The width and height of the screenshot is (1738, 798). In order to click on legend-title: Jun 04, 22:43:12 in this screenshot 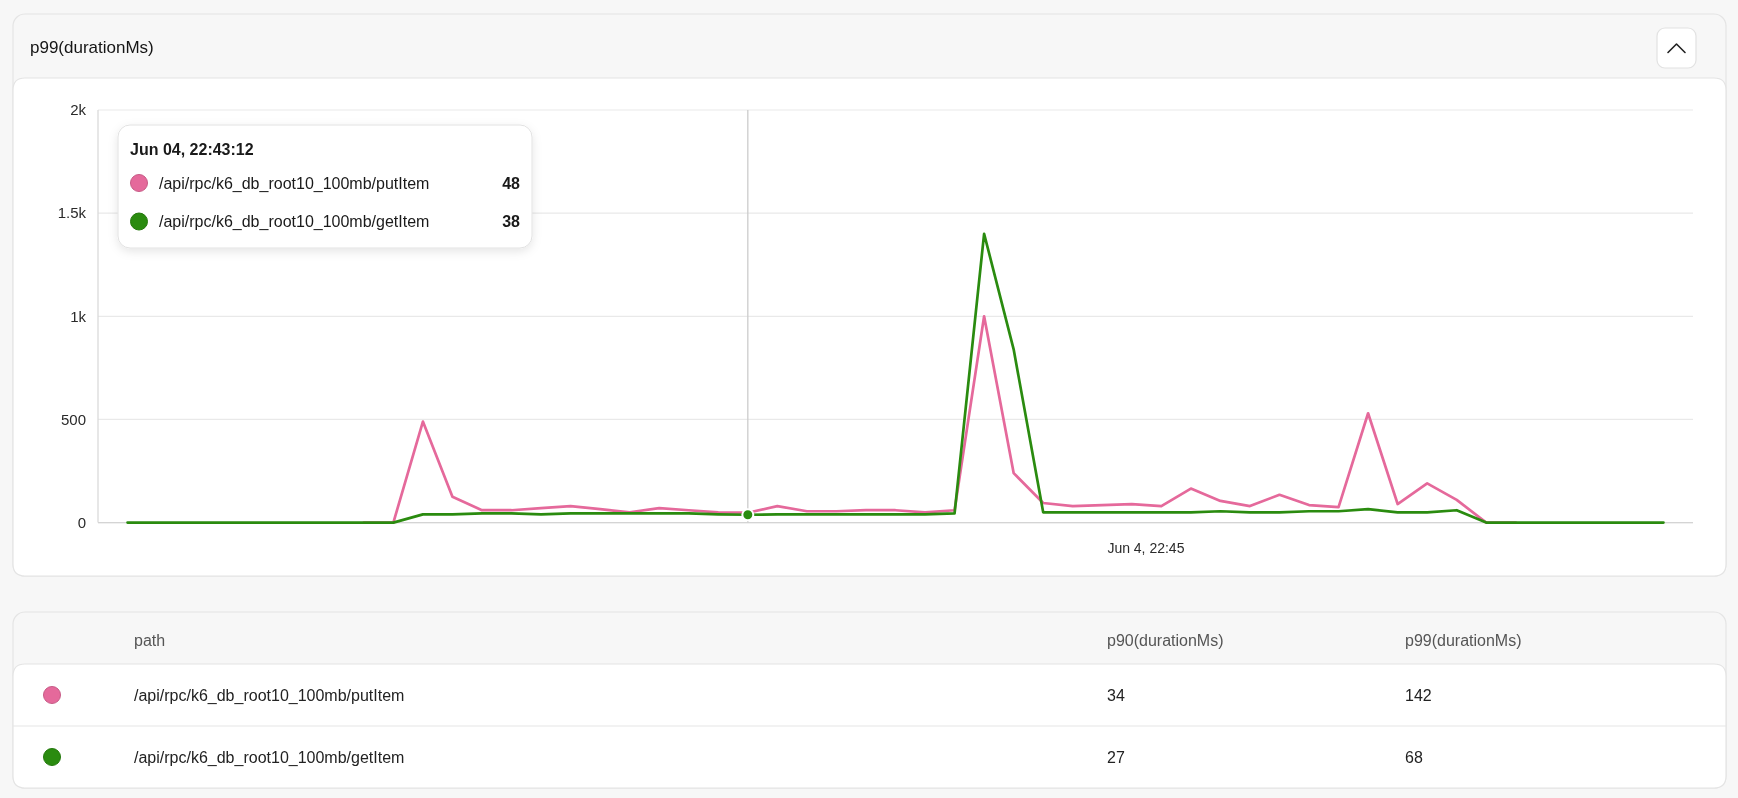, I will do `click(192, 149)`.